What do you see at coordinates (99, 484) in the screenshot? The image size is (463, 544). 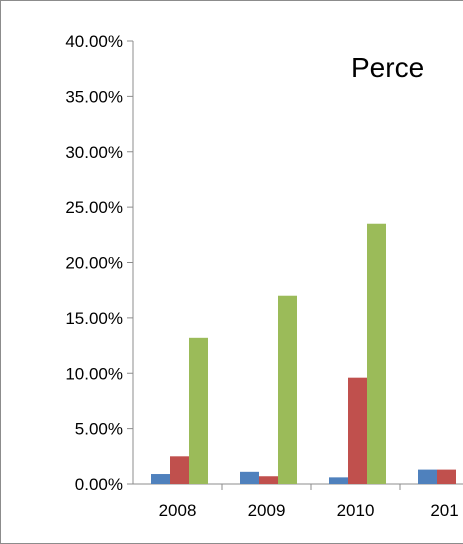 I see `y-tick-label: 0.00%` at bounding box center [99, 484].